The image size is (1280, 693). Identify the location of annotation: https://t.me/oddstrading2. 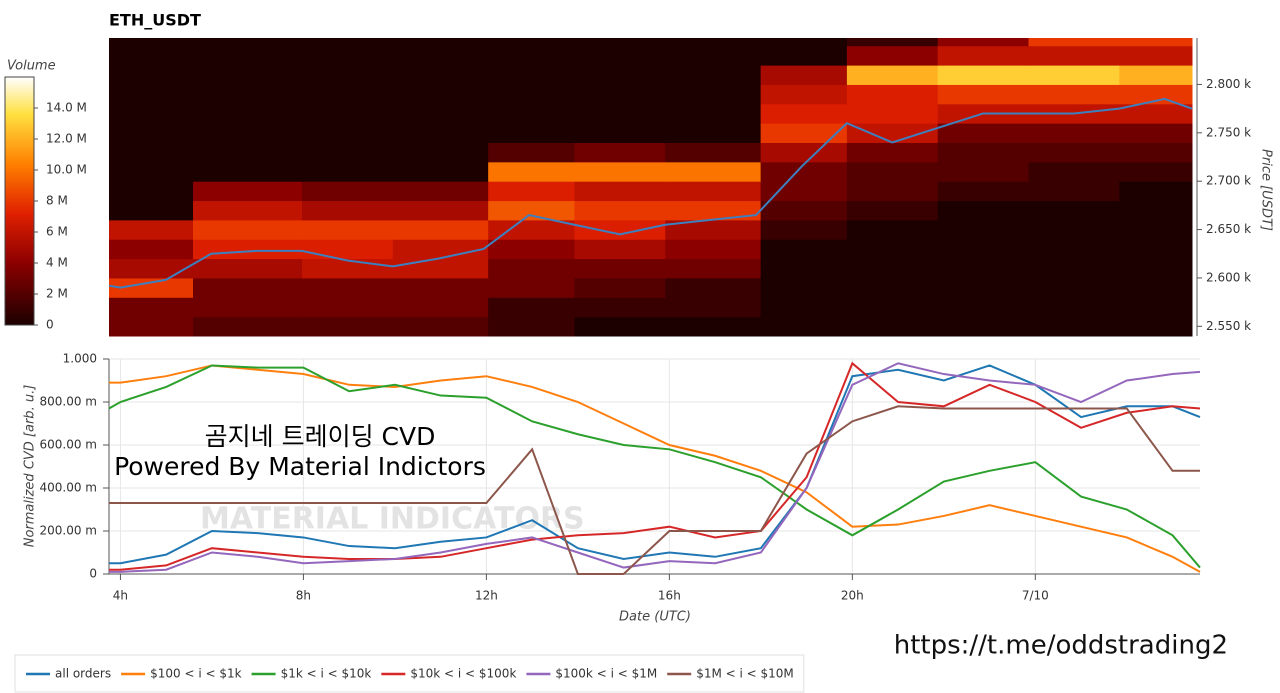
(1061, 646).